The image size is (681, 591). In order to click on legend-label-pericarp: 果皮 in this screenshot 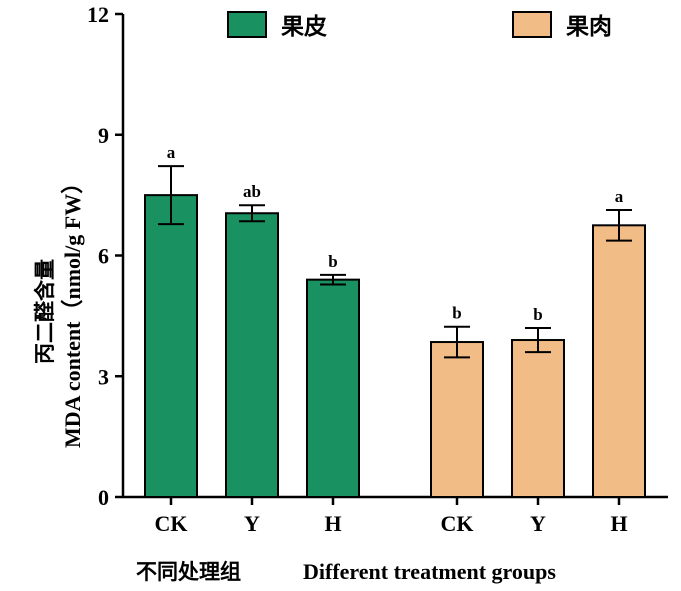, I will do `click(304, 27)`.